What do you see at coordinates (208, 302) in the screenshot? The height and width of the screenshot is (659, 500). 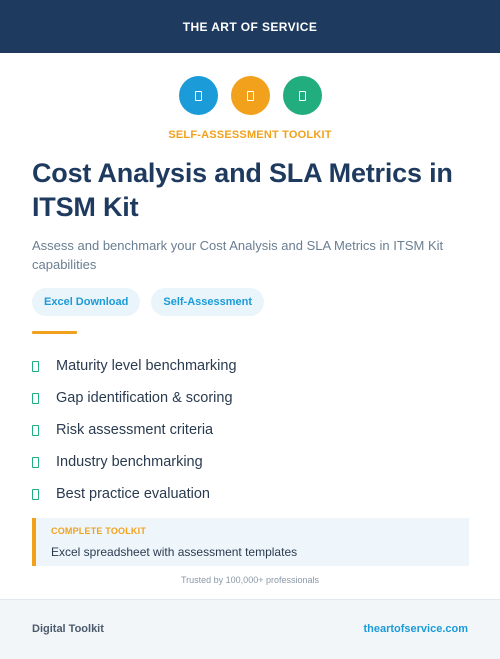 I see `tag-self-assessment: Self-Assessment` at bounding box center [208, 302].